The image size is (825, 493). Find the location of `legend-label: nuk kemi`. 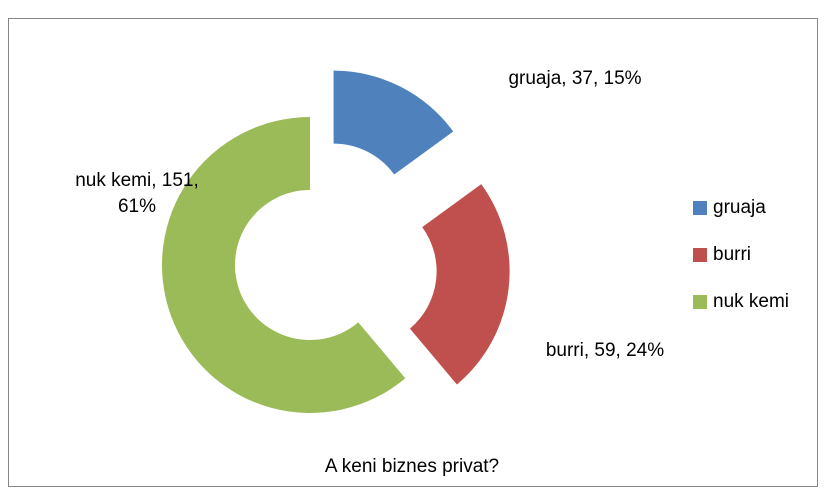

legend-label: nuk kemi is located at coordinates (751, 301).